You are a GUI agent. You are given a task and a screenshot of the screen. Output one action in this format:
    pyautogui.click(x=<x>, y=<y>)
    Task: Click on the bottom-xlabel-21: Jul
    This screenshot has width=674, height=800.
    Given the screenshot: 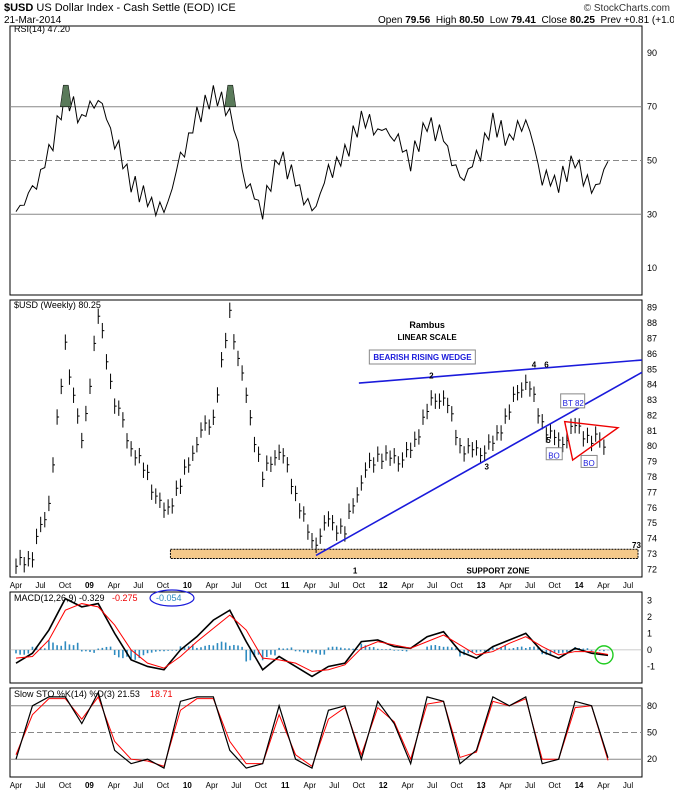 What is the action you would take?
    pyautogui.click(x=530, y=785)
    